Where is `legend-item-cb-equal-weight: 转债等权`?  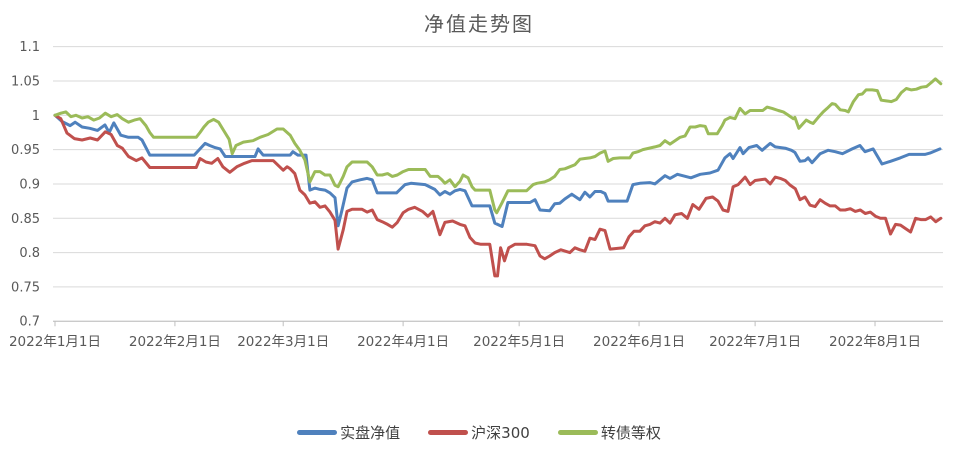
legend-item-cb-equal-weight: 转债等权 is located at coordinates (609, 432).